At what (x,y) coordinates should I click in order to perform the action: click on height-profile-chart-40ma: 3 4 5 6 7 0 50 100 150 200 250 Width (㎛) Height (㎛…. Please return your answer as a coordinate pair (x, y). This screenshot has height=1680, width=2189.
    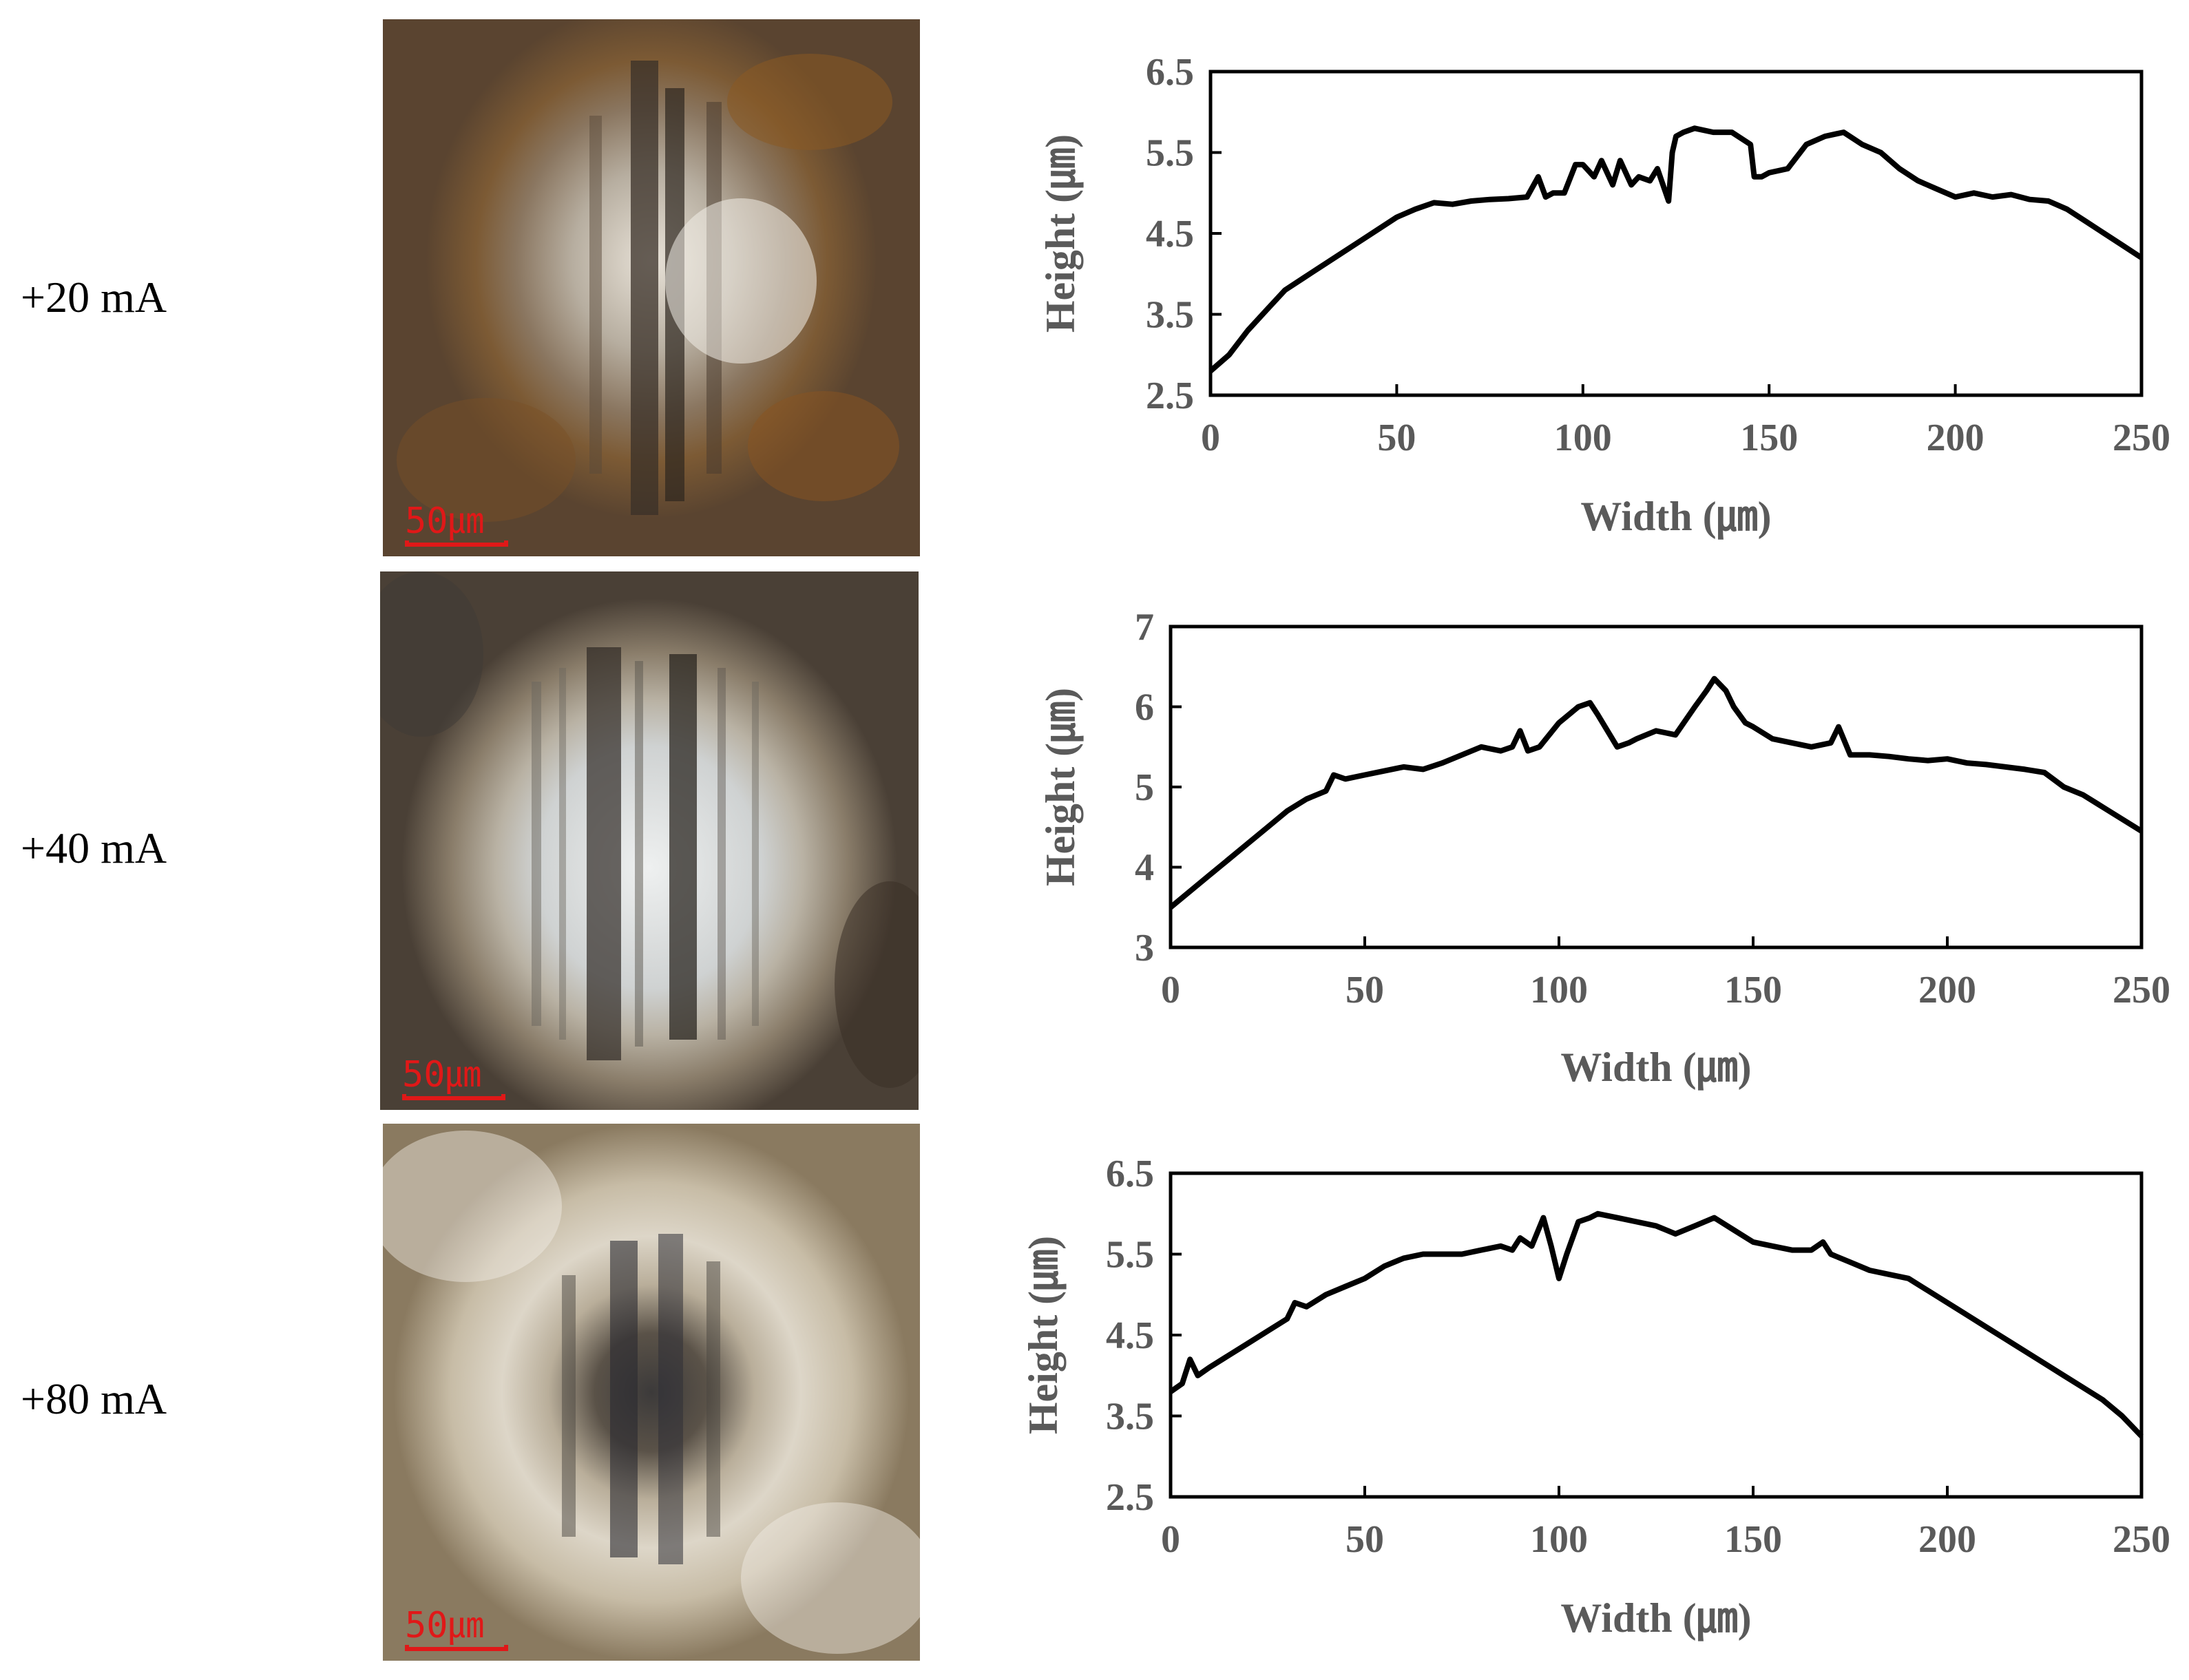
    Looking at the image, I should click on (1604, 848).